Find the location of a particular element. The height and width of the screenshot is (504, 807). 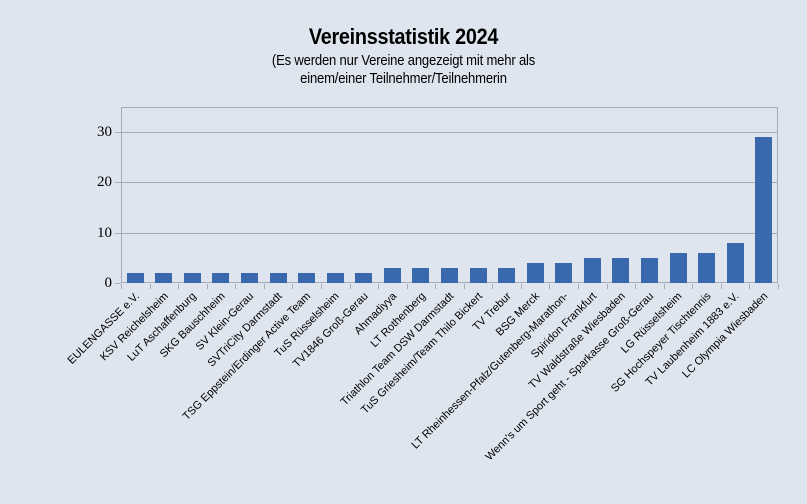

chart-subtitle-line2: einem/einer Teilnehmer/Teilnehmerin is located at coordinates (403, 79).